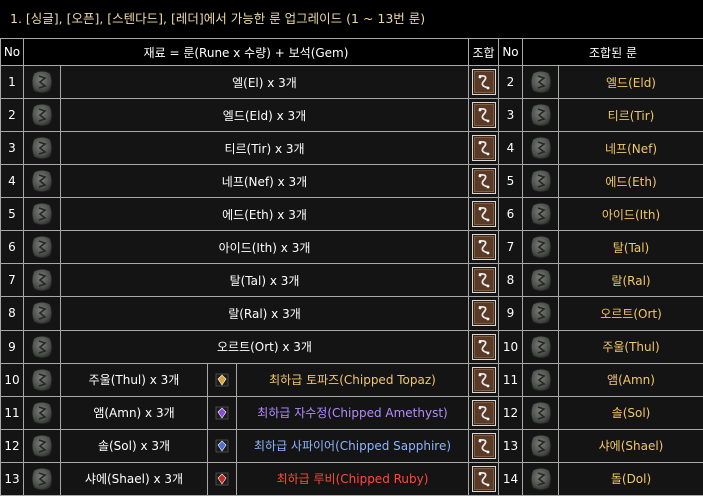  I want to click on table-row: 3 티르(Tir) x 3개 4 네프(Nef), so click(351, 148).